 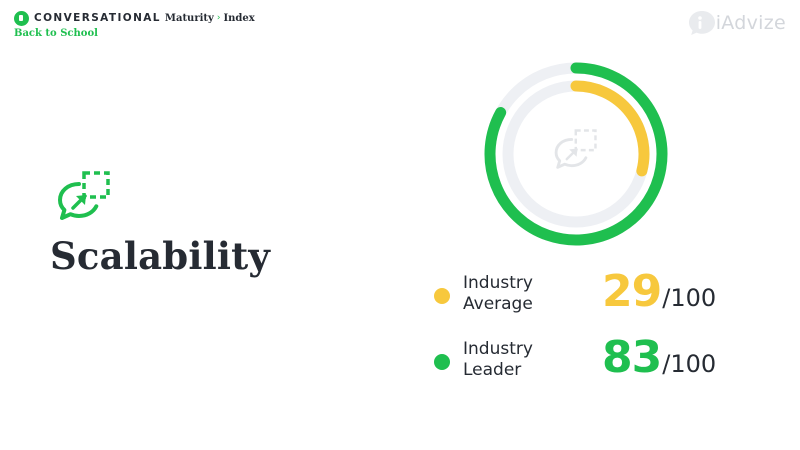 I want to click on average-score: 29 /100, so click(x=659, y=292).